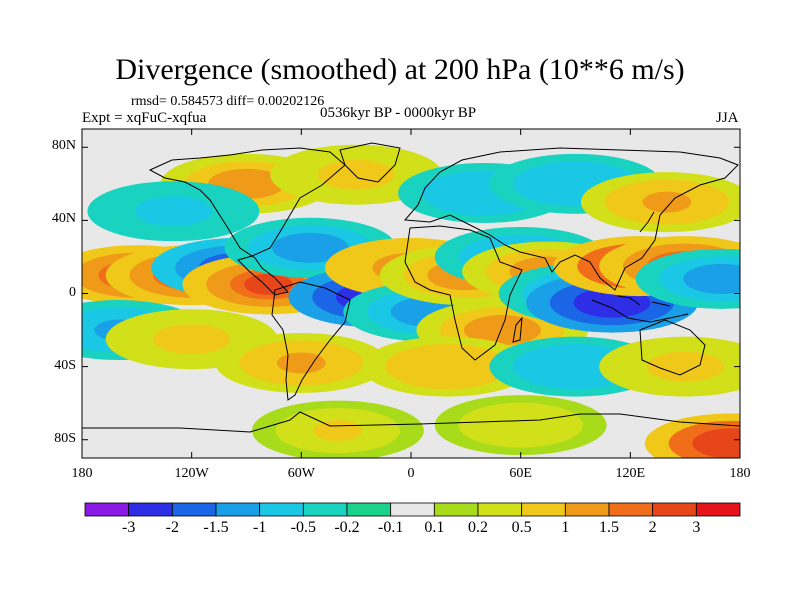 The image size is (800, 600). I want to click on season-label: JJA, so click(727, 118).